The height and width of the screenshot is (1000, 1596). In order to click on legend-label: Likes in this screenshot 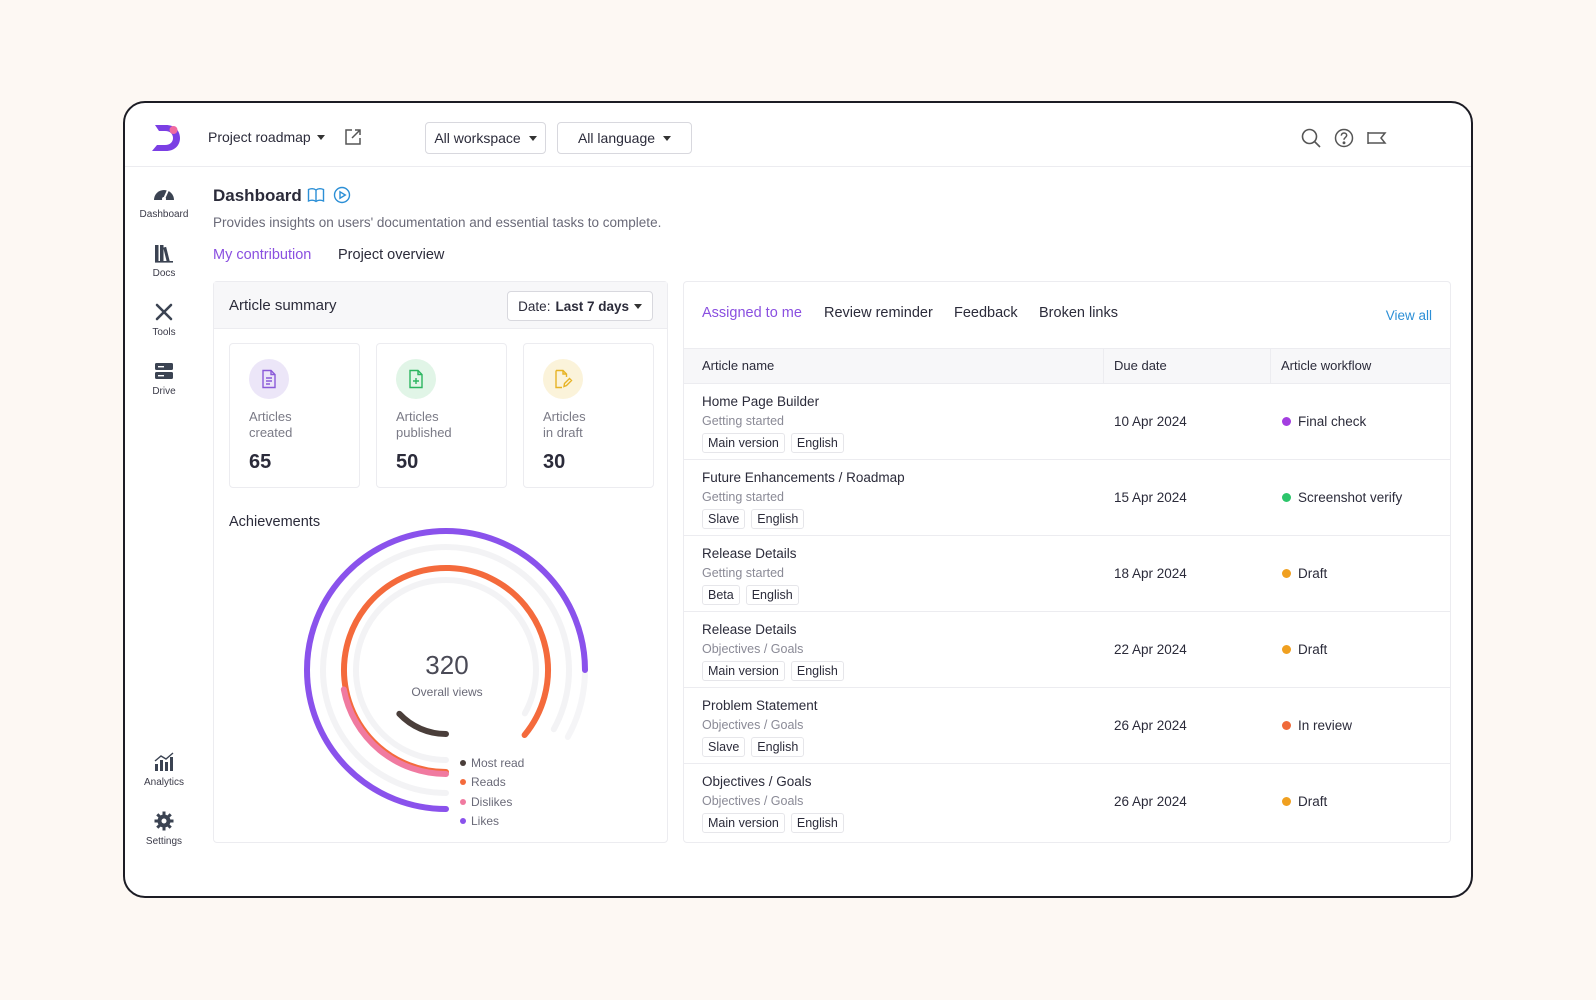, I will do `click(485, 821)`.